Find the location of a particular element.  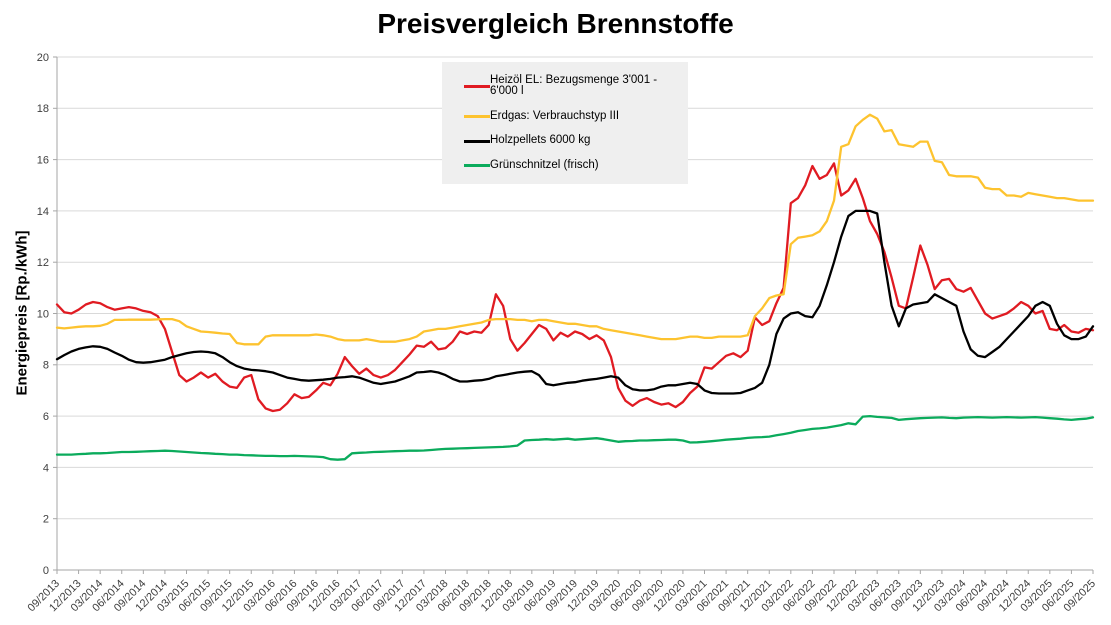

legend-entry-holzpellets: Holzpellets 6000 kg is located at coordinates (576, 141).